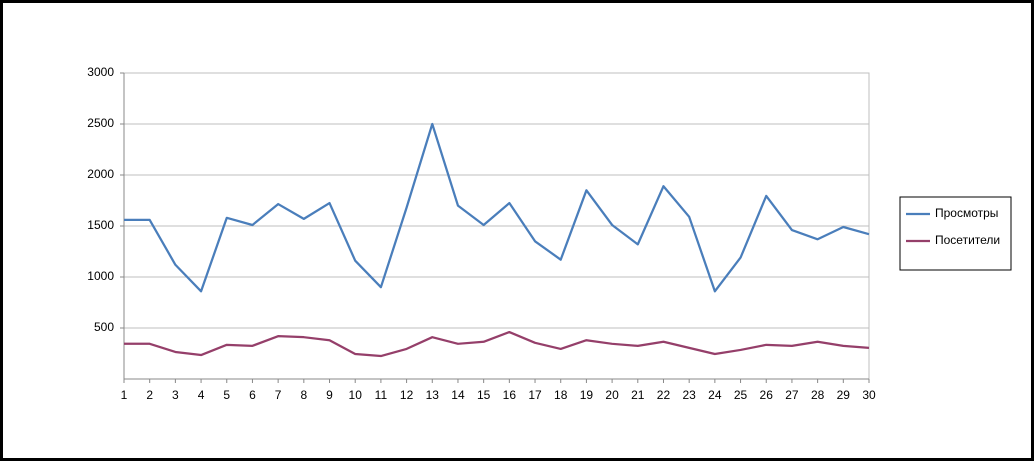 The width and height of the screenshot is (1035, 462). Describe the element at coordinates (100, 276) in the screenshot. I see `y-tick-label: 1000` at that location.